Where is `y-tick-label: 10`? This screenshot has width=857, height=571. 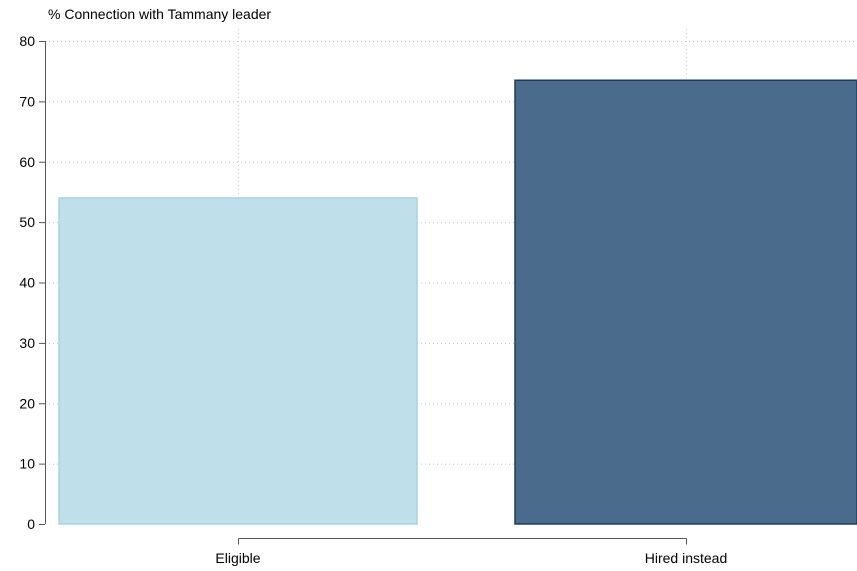 y-tick-label: 10 is located at coordinates (27, 464).